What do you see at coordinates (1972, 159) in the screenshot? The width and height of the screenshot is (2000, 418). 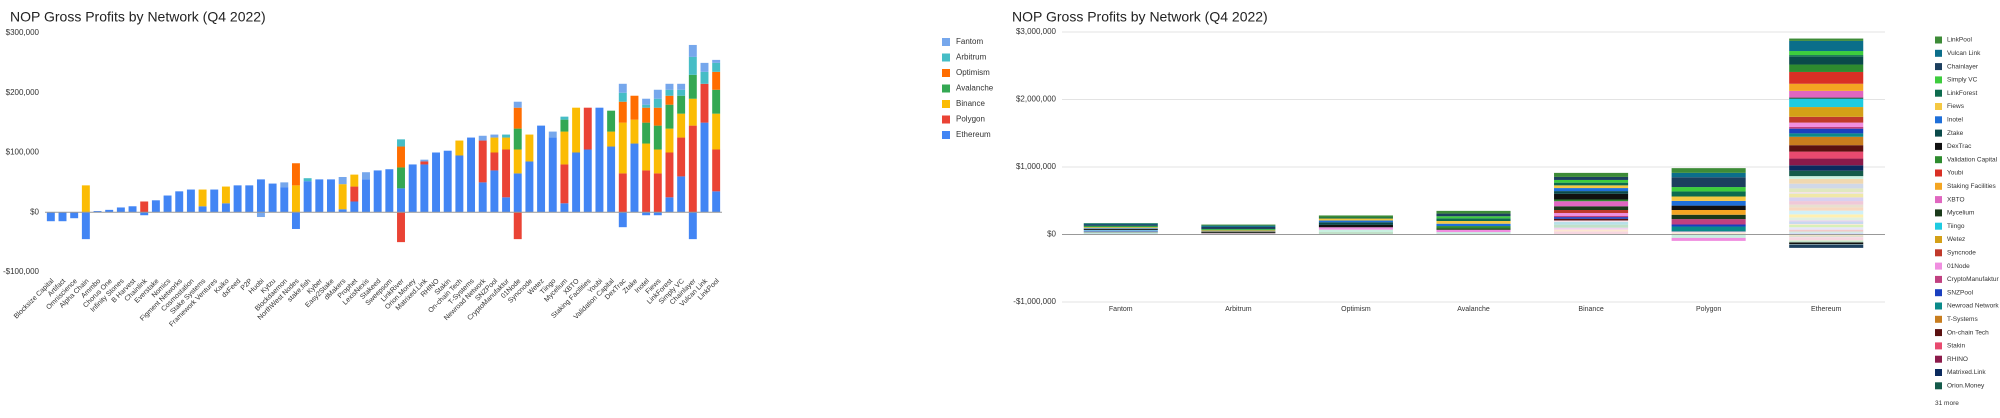 I see `legend-label: Validation Capital` at bounding box center [1972, 159].